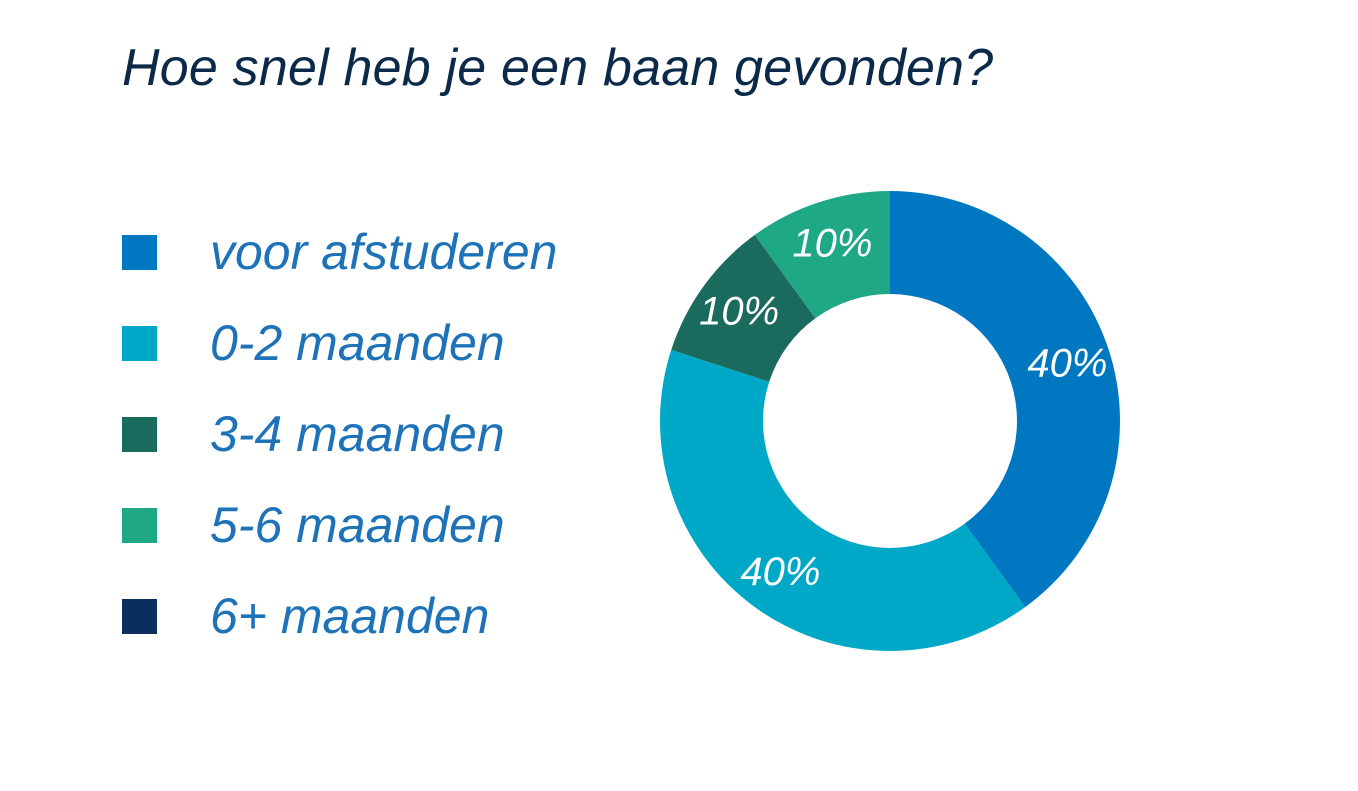 Image resolution: width=1358 pixels, height=791 pixels. What do you see at coordinates (357, 343) in the screenshot?
I see `legend-label: 0-2 maanden` at bounding box center [357, 343].